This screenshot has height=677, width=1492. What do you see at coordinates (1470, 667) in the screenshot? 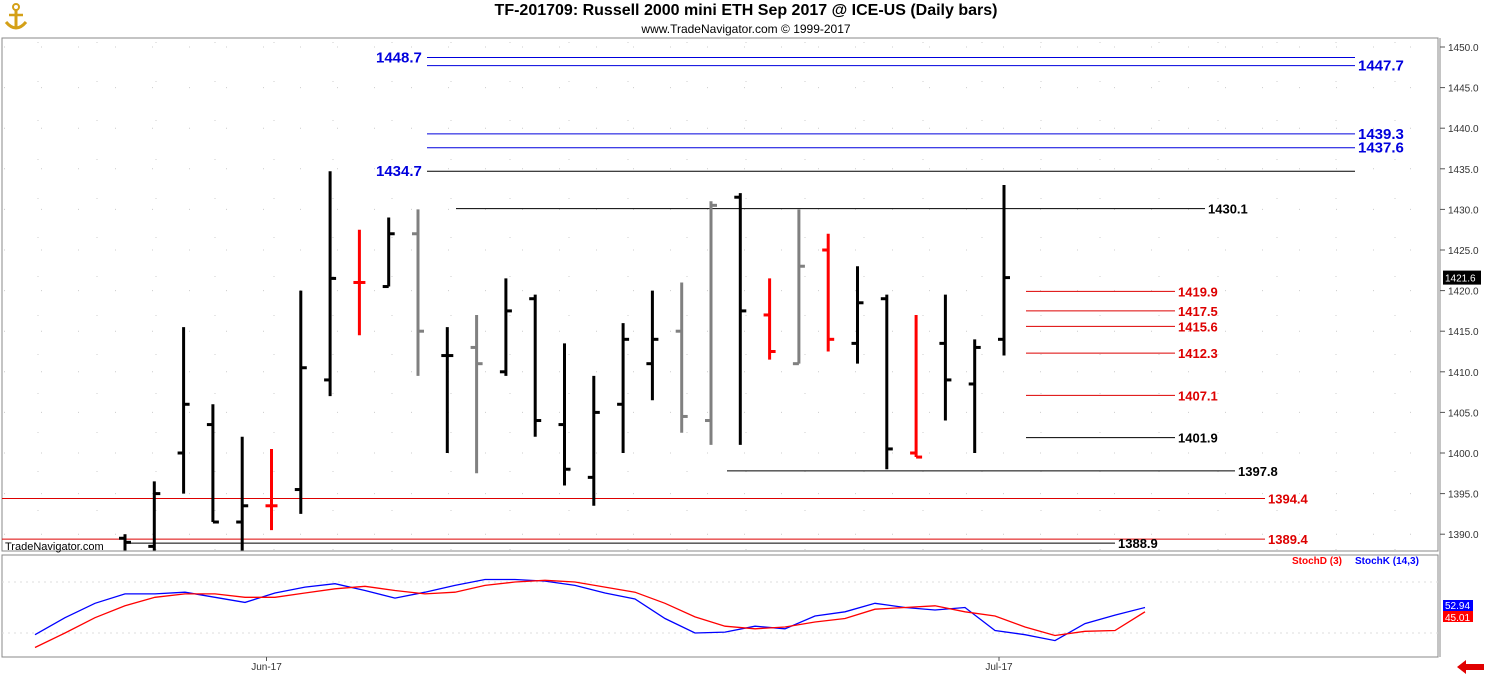
I see `scroll-left-arrow-icon` at bounding box center [1470, 667].